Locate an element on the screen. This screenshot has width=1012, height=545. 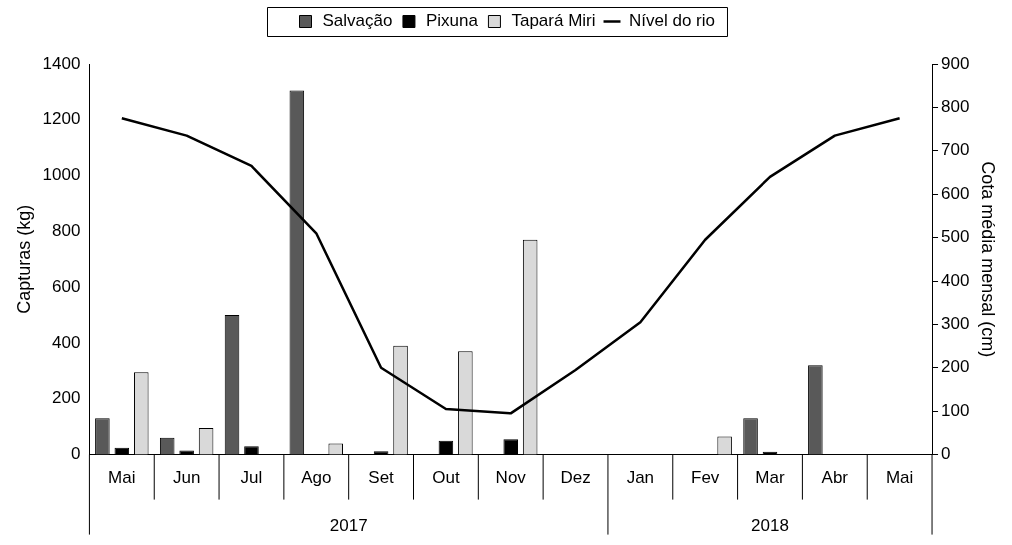
y-tick-label: 200 is located at coordinates (66, 398).